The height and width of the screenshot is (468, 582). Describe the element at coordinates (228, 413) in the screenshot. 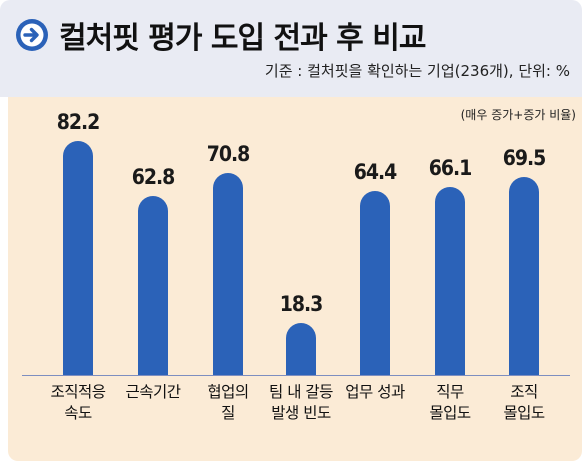

I see `category-label-line: 질` at that location.